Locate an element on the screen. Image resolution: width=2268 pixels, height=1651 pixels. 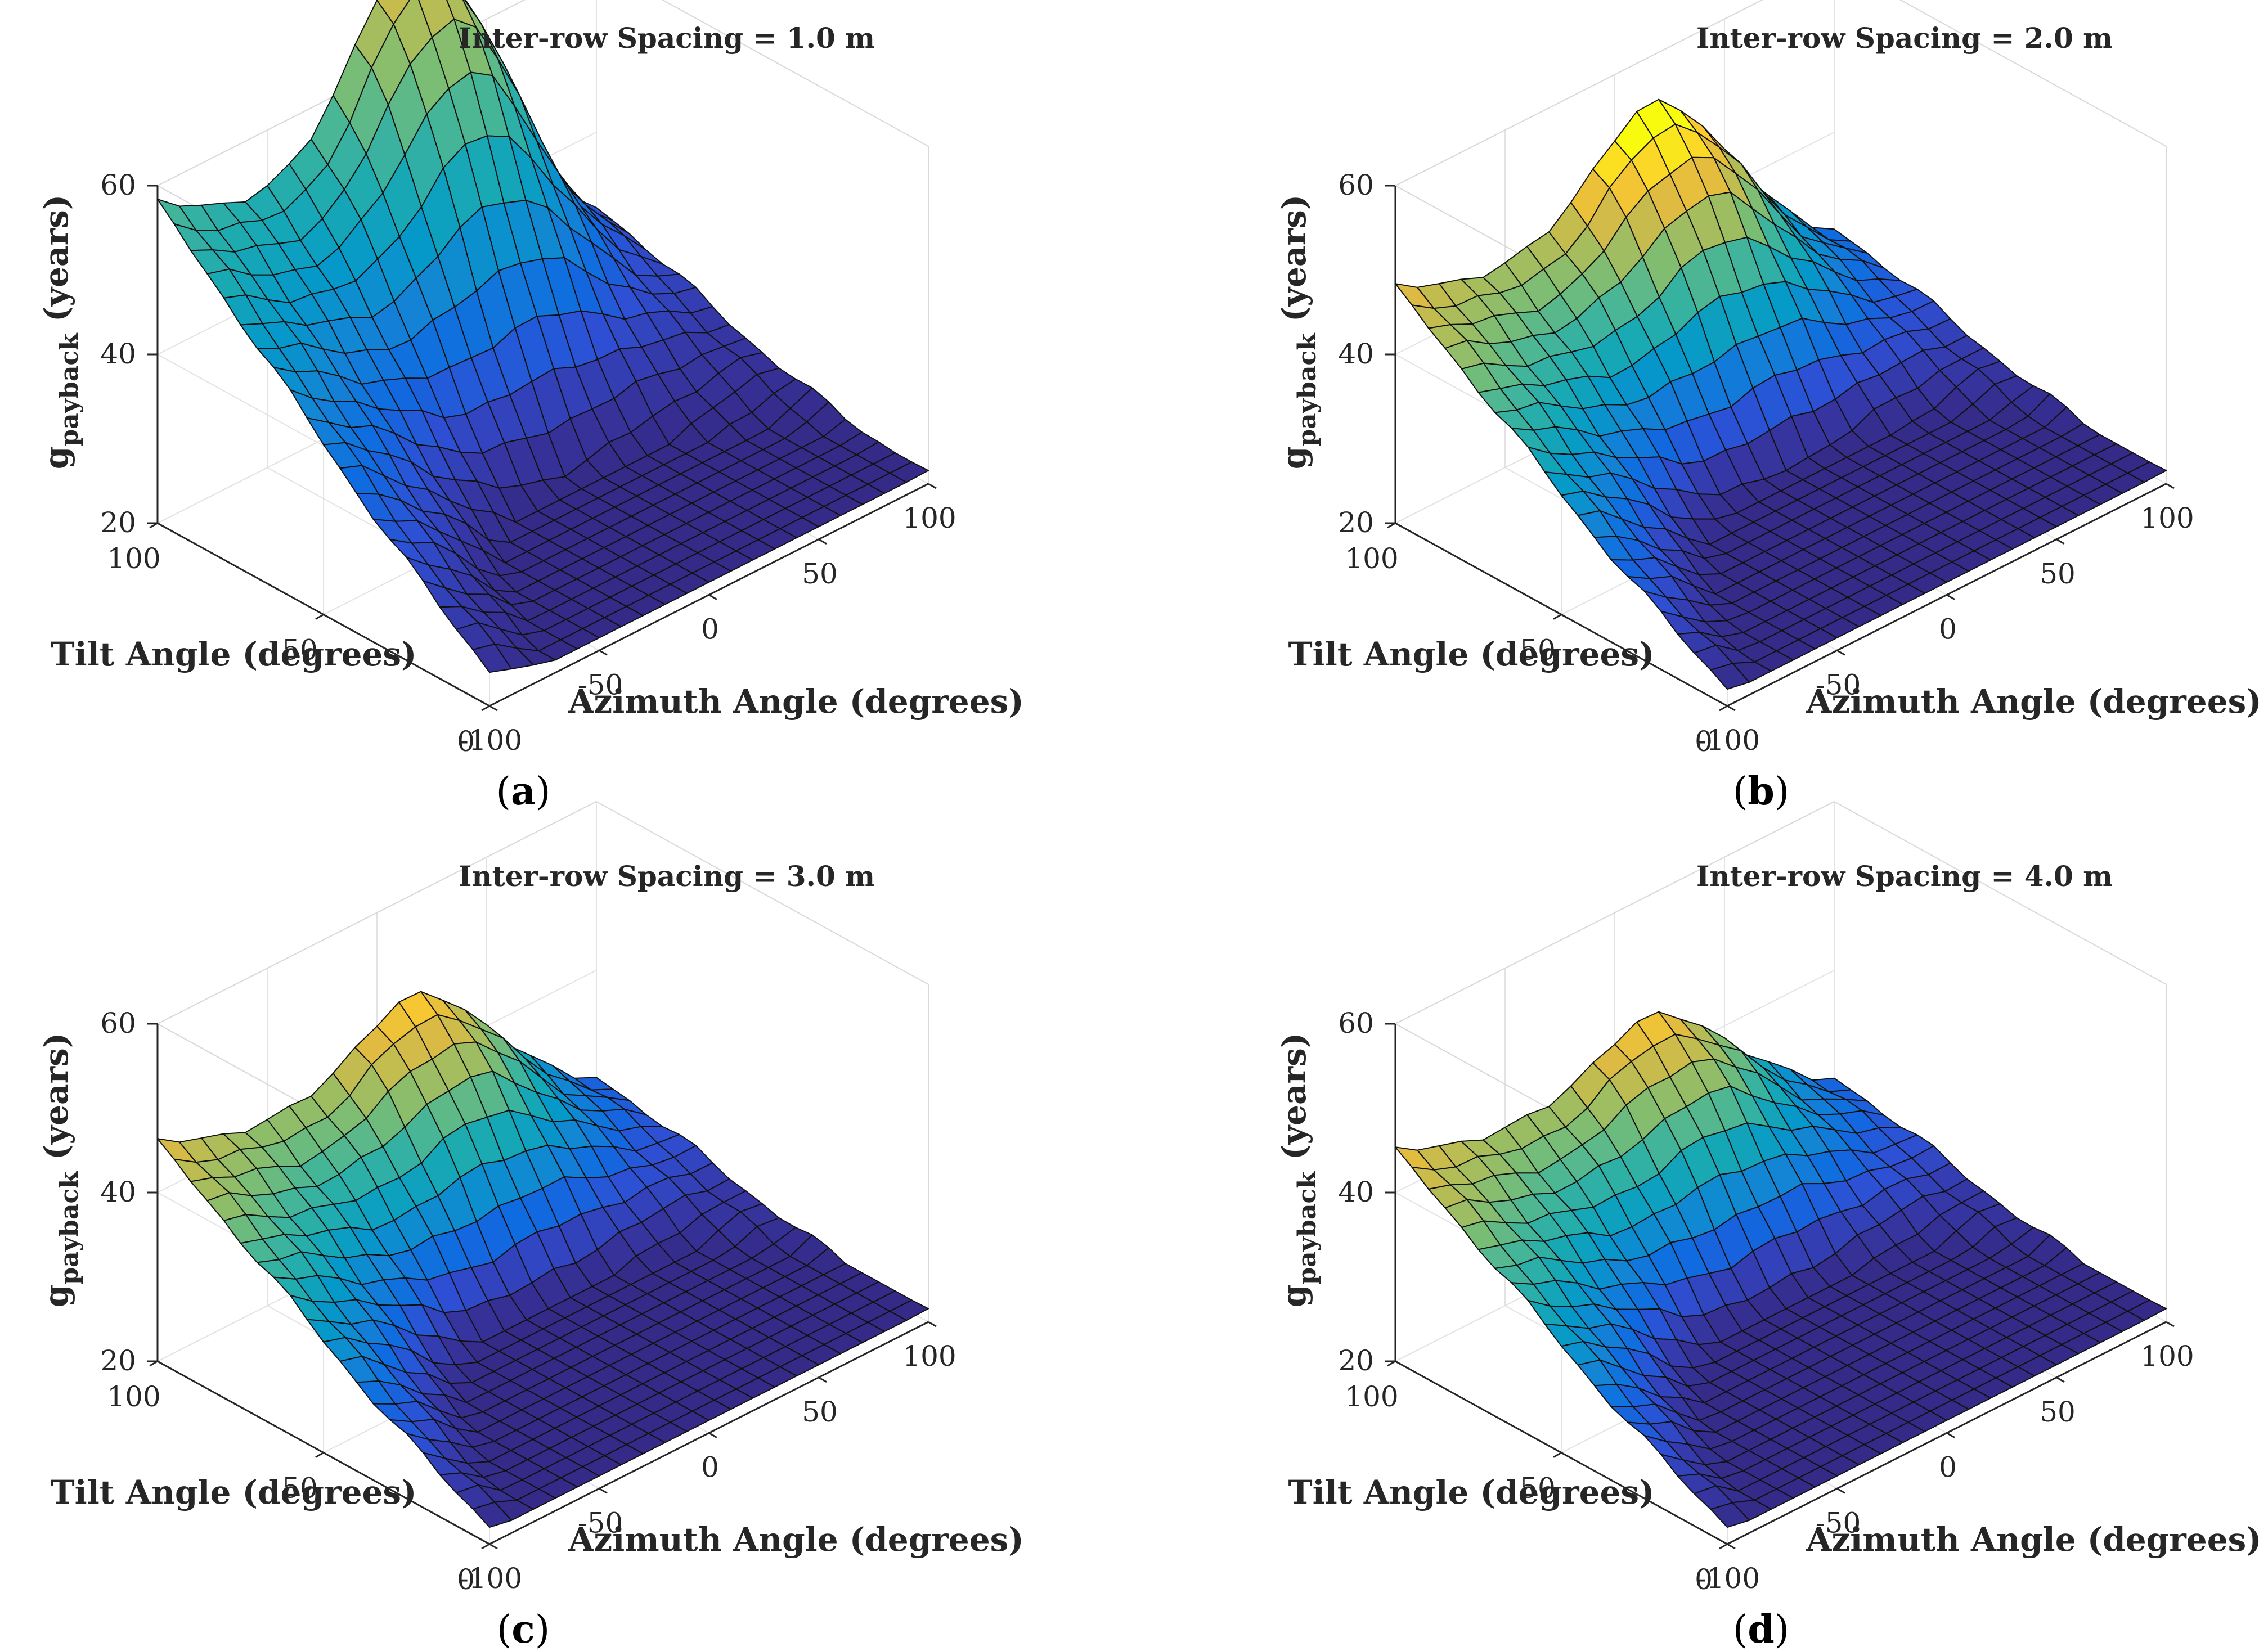
panel-title: Inter-row Spacing = 4.0 m is located at coordinates (1904, 876).